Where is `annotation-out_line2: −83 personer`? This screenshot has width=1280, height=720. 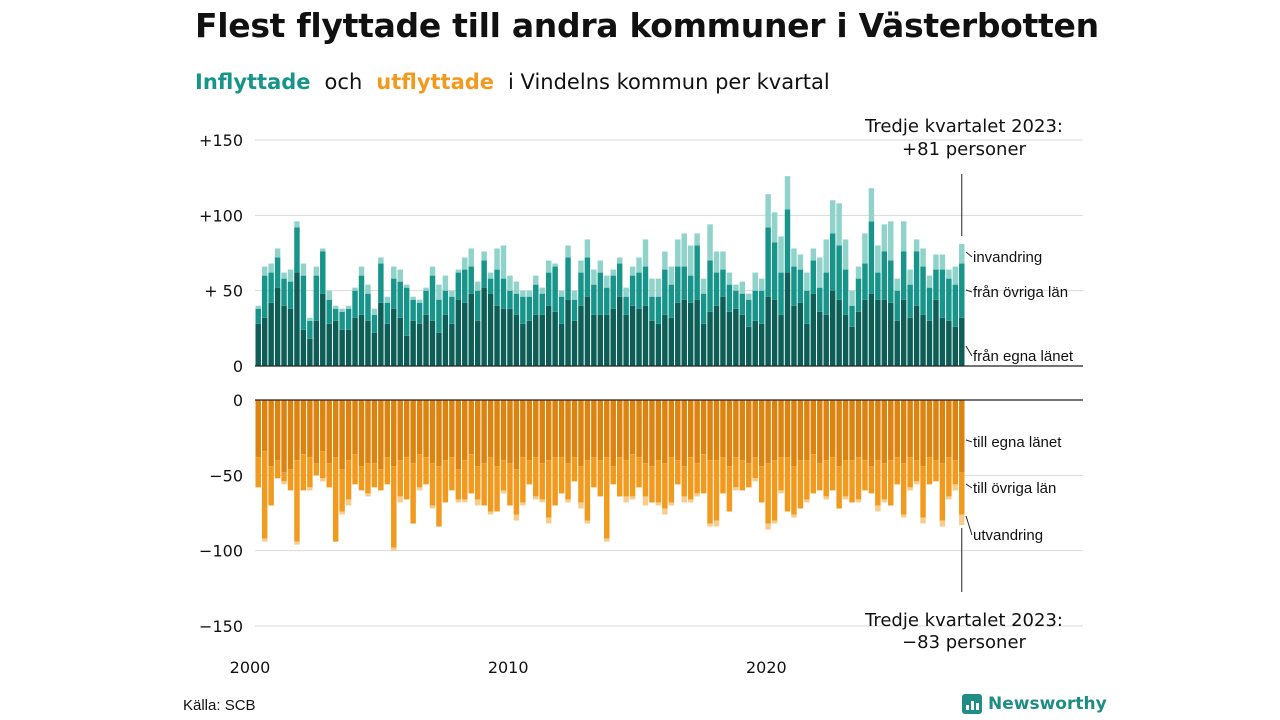 annotation-out_line2: −83 personer is located at coordinates (964, 642).